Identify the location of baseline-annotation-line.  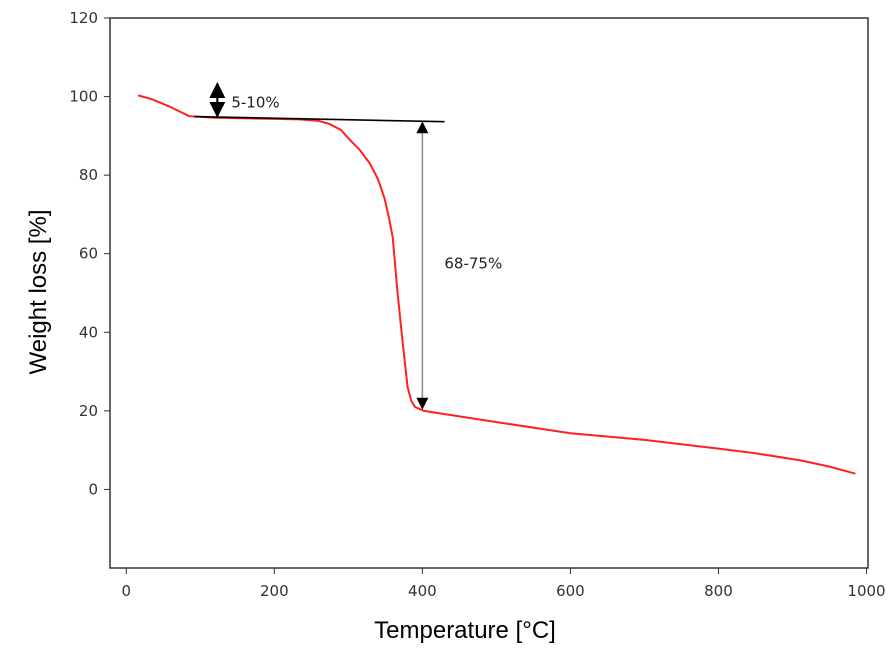
(319, 119).